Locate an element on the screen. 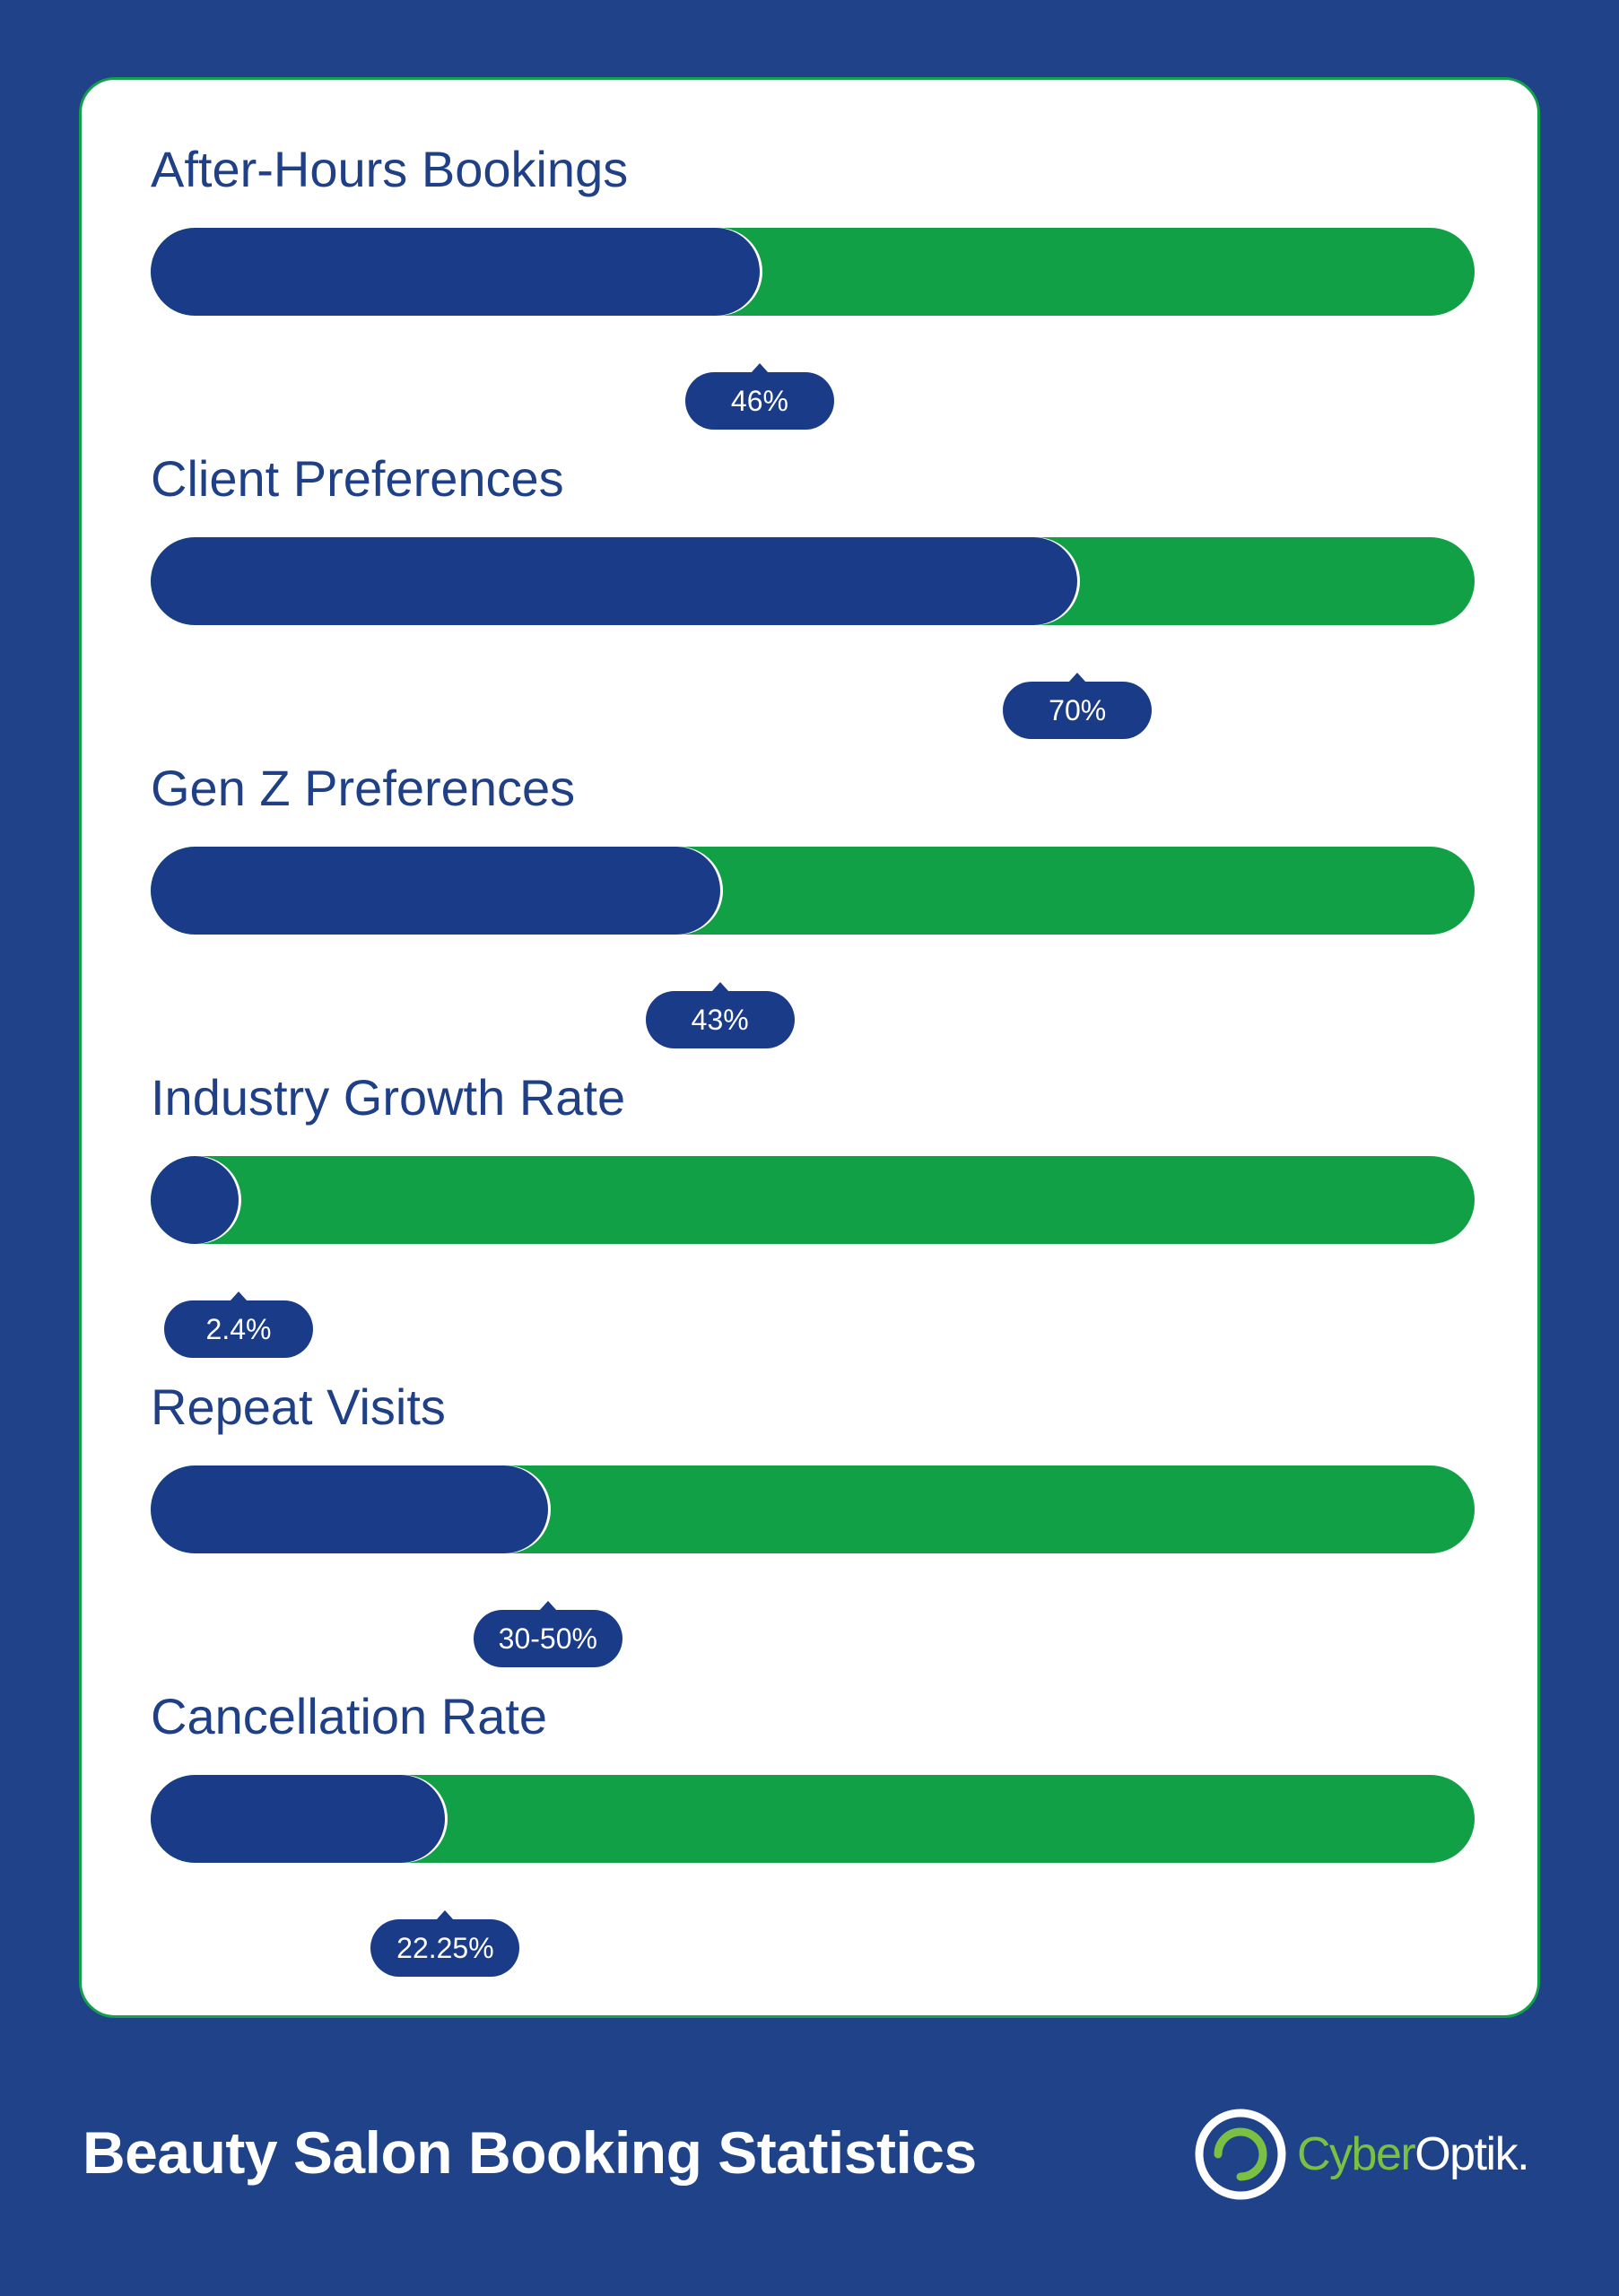 This screenshot has height=2296, width=1619. stat-row: Industry Growth Rate 2.4% is located at coordinates (813, 1213).